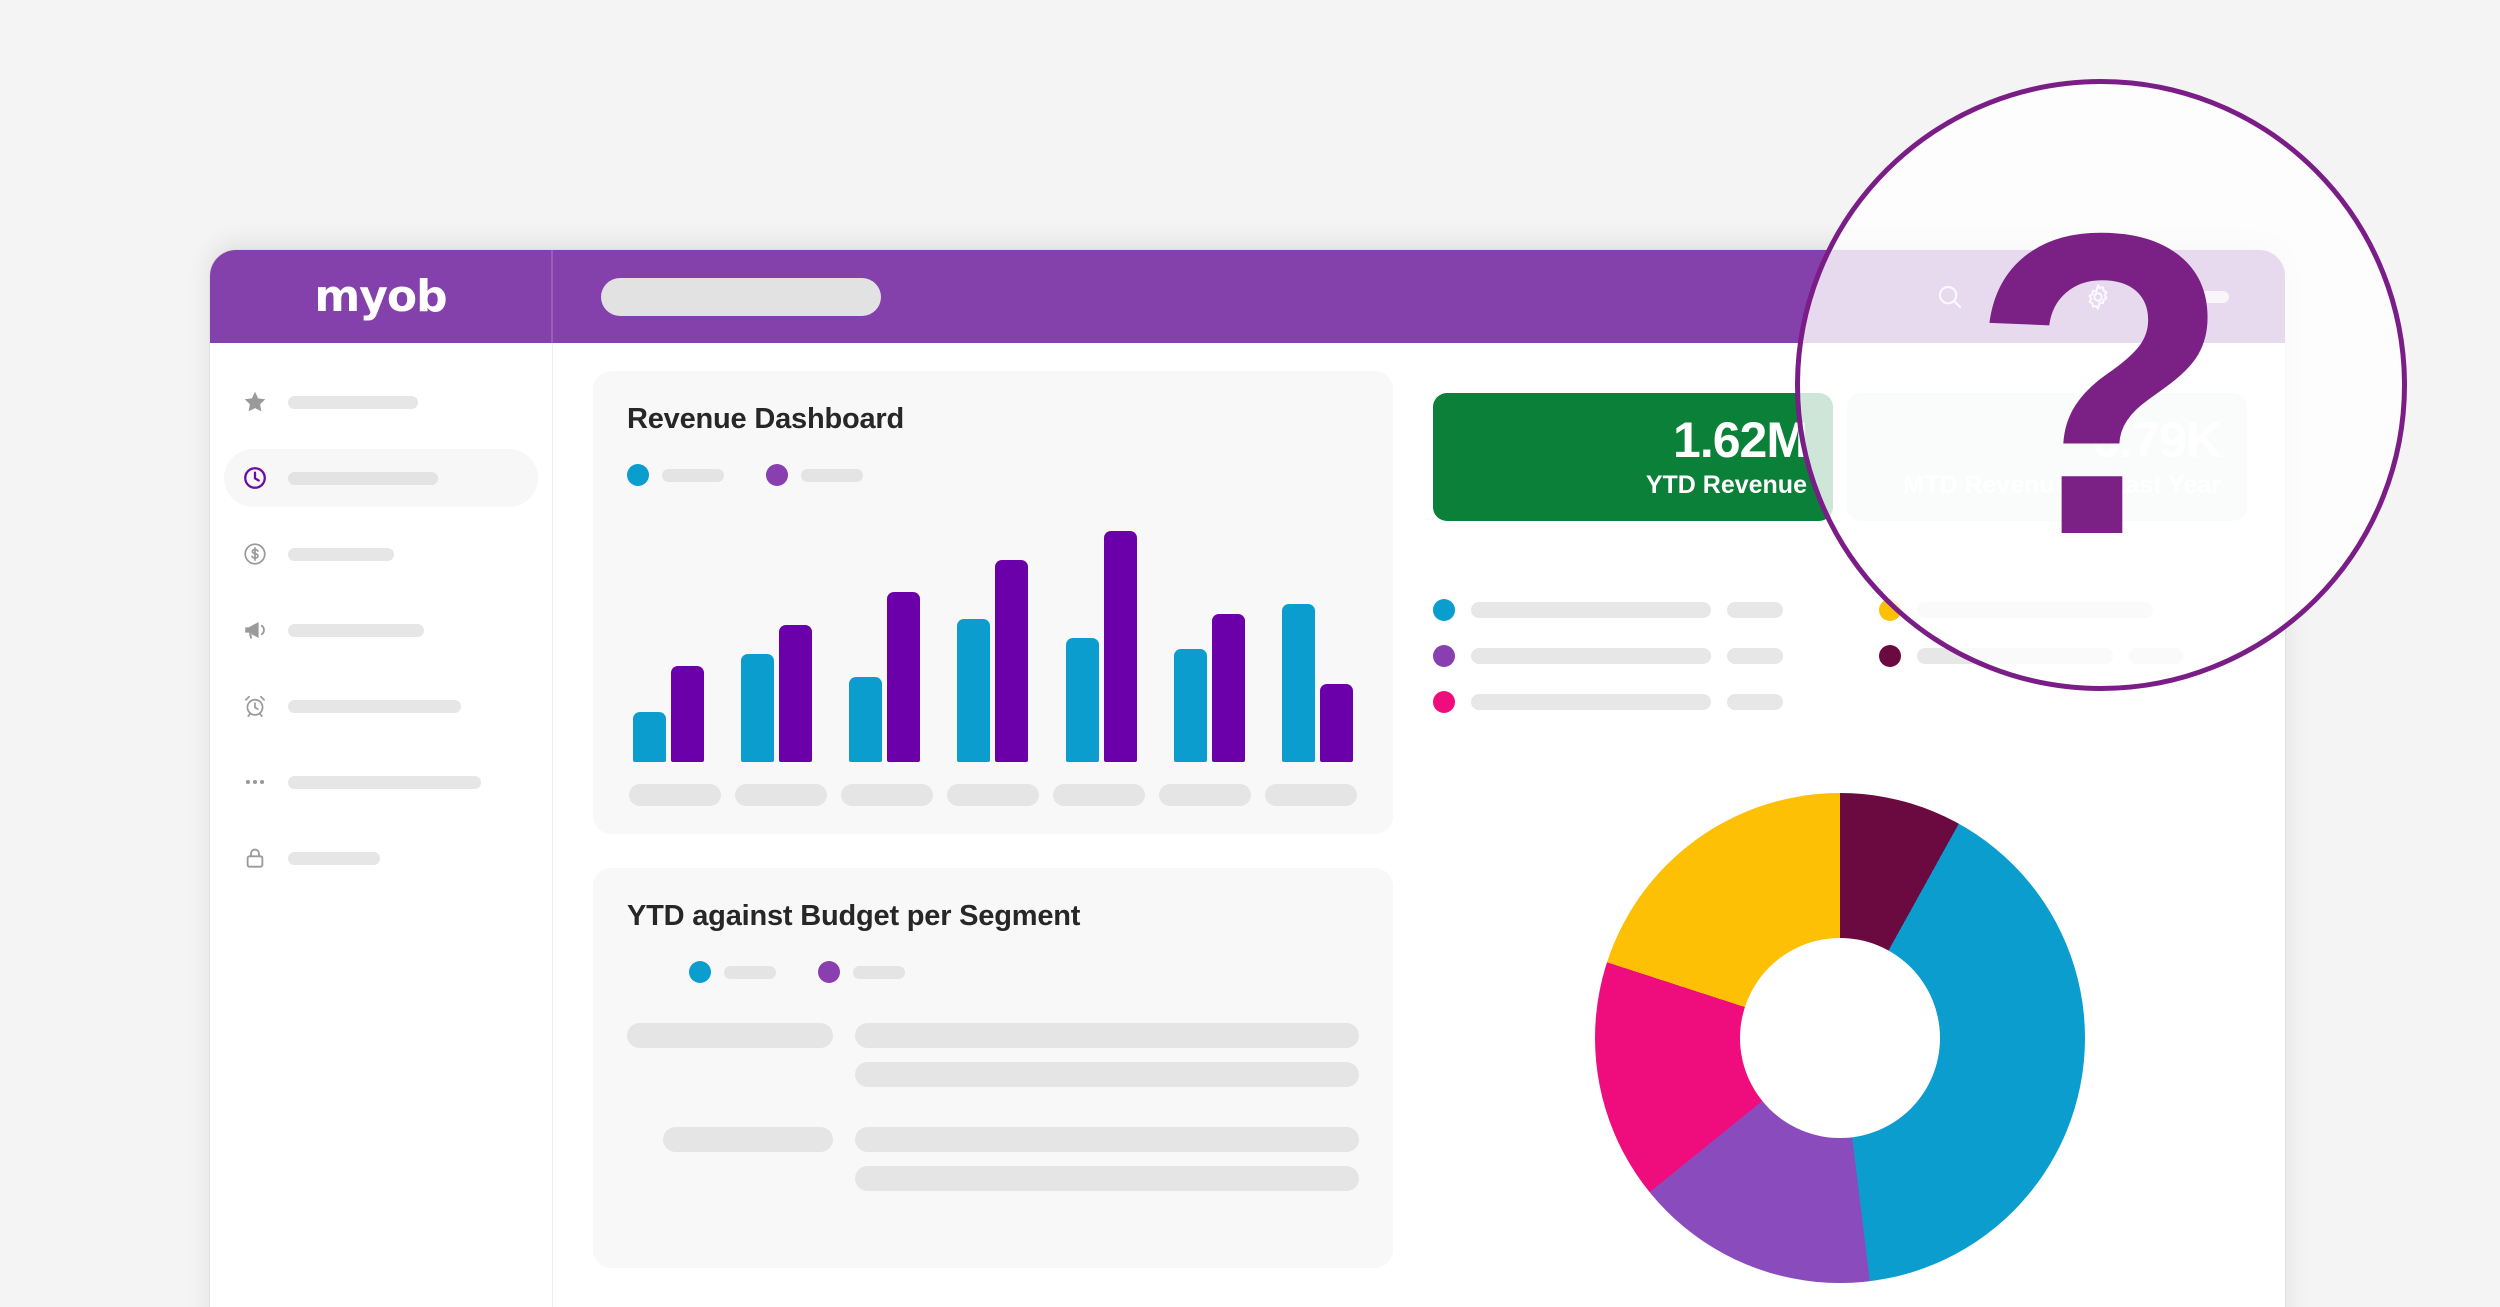 Image resolution: width=2500 pixels, height=1307 pixels. I want to click on alarm-clock-icon, so click(255, 706).